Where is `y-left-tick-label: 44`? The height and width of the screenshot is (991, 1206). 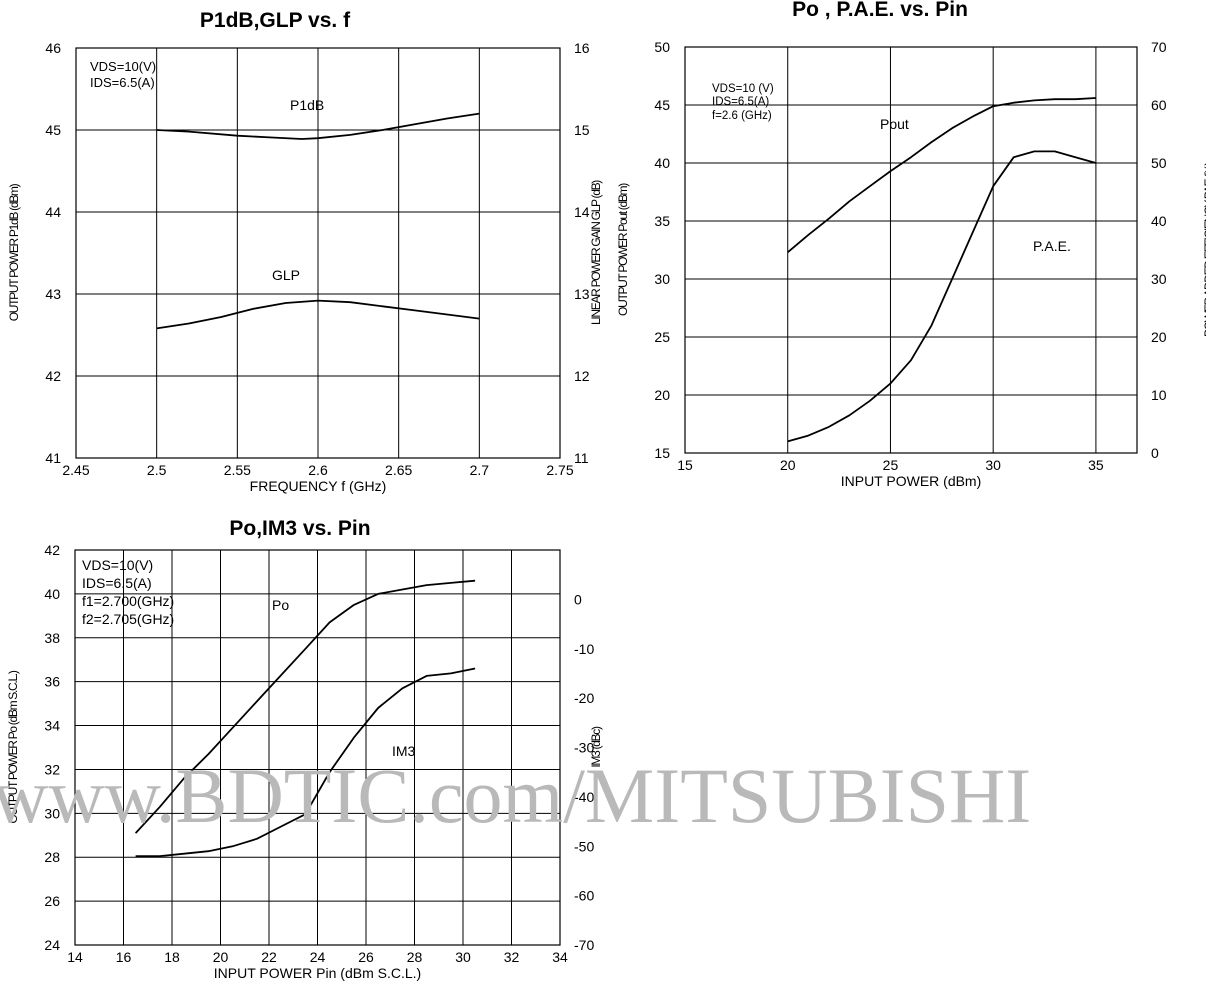
y-left-tick-label: 44 is located at coordinates (53, 212).